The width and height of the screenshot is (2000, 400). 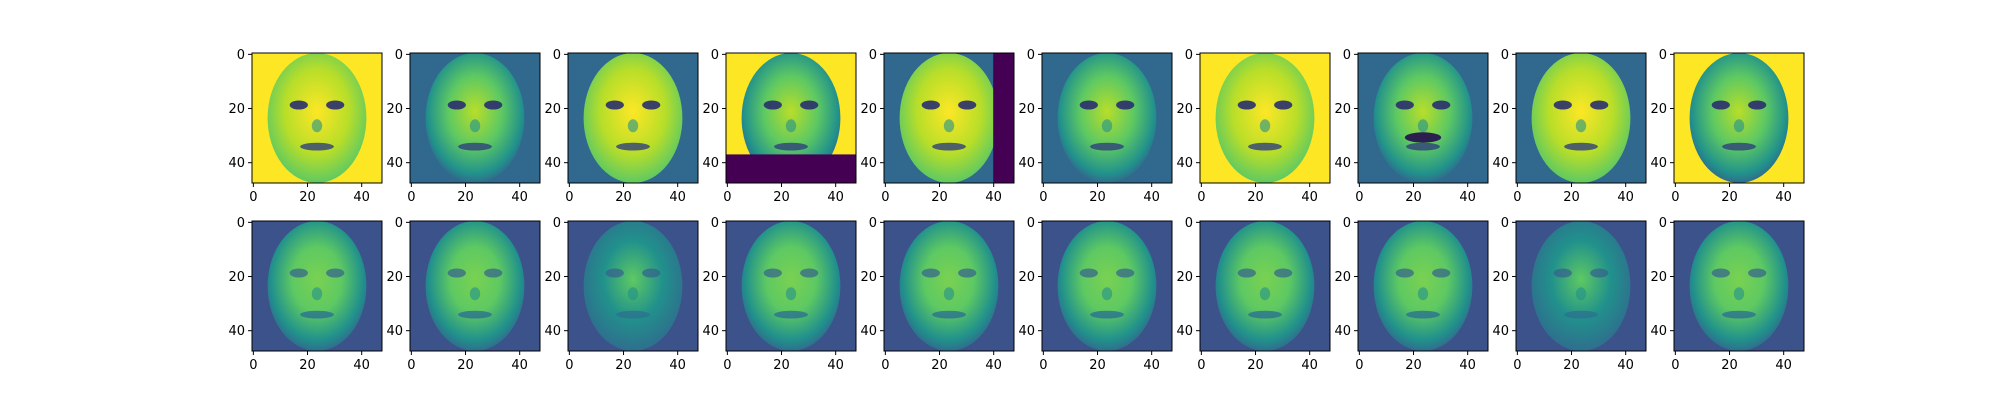 I want to click on mustache-region, so click(x=1423, y=137).